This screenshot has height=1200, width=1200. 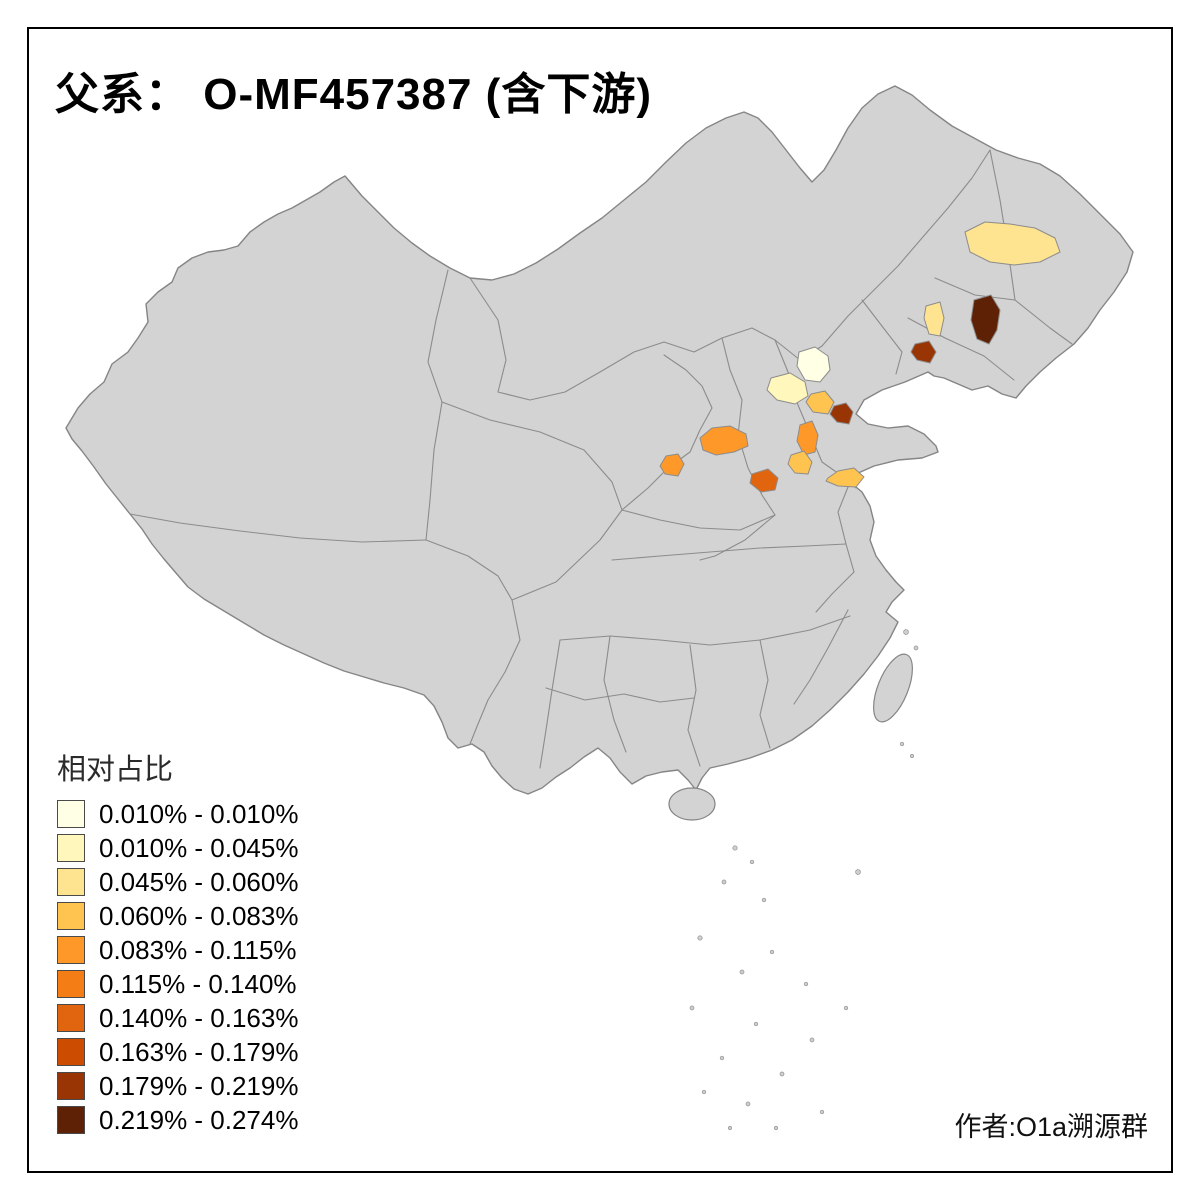 I want to click on legend-item: 0.140% - 0.163%, so click(x=178, y=1017).